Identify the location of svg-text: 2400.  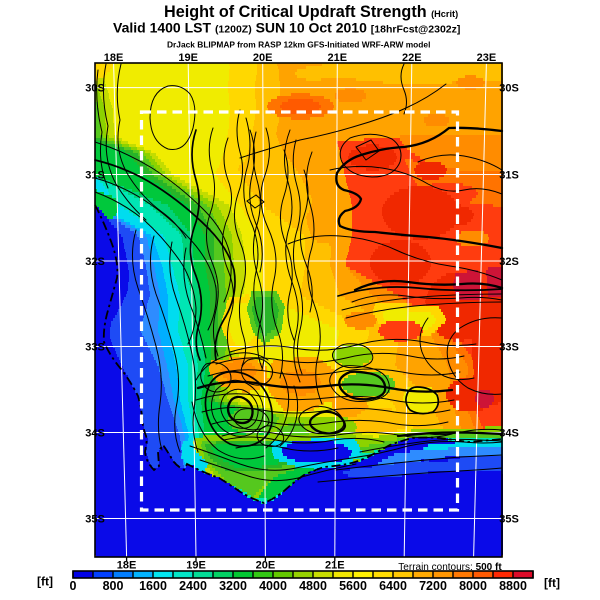
(193, 586).